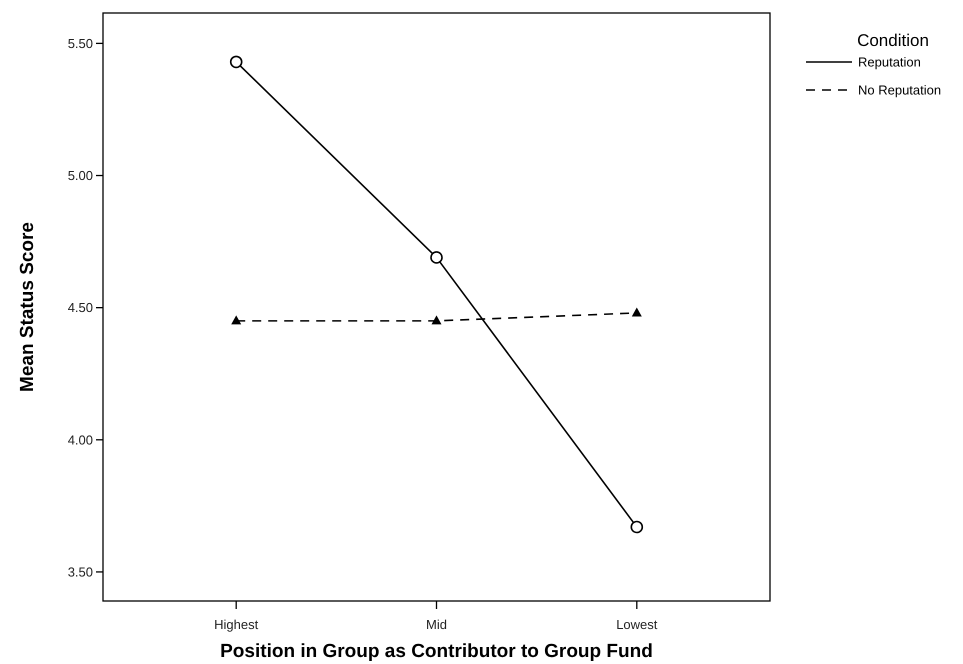  I want to click on y-tick-label: 4.00, so click(80, 440).